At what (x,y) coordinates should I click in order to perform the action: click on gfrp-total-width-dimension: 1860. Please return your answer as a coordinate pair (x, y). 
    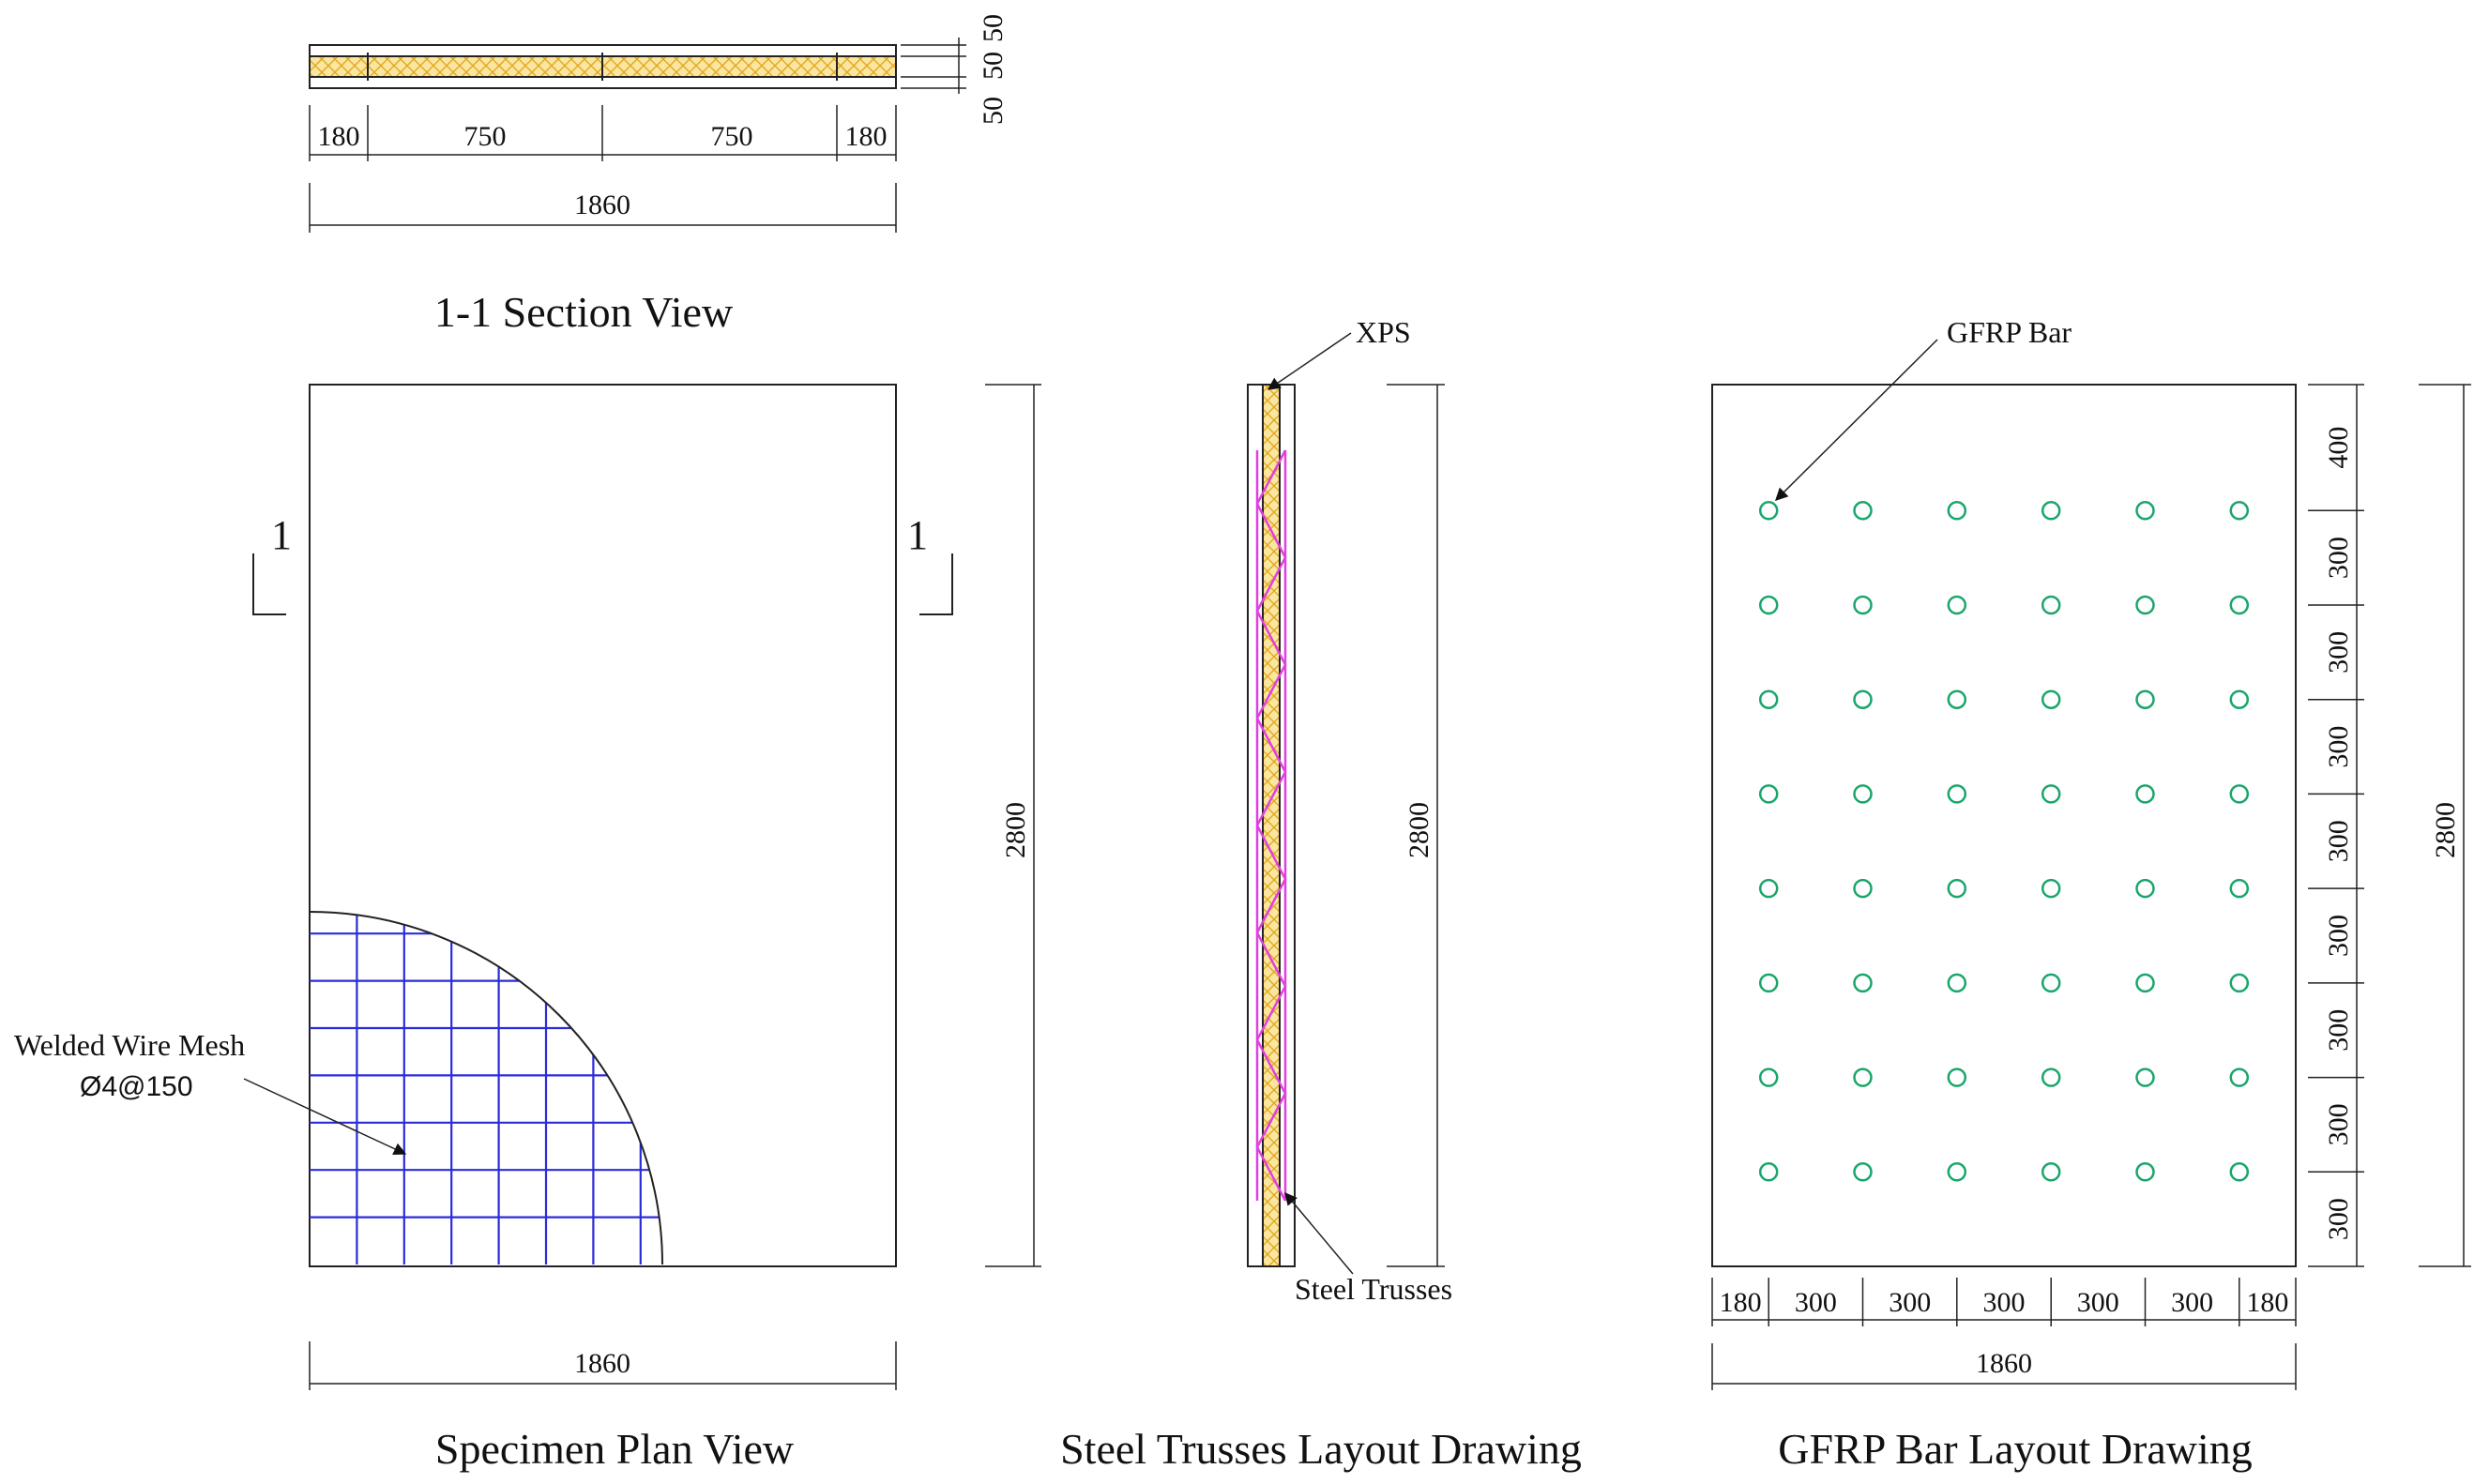
    Looking at the image, I should click on (2004, 1367).